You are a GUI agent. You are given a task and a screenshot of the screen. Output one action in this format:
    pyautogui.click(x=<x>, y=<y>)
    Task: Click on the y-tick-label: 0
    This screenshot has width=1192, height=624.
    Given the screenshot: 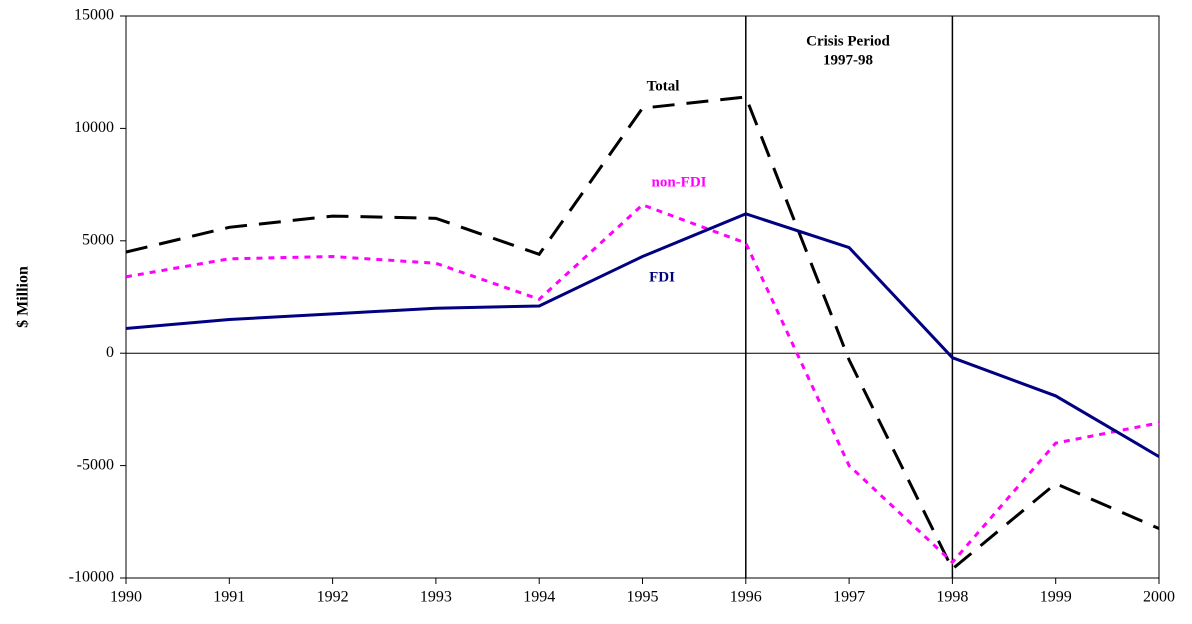 What is the action you would take?
    pyautogui.click(x=110, y=352)
    